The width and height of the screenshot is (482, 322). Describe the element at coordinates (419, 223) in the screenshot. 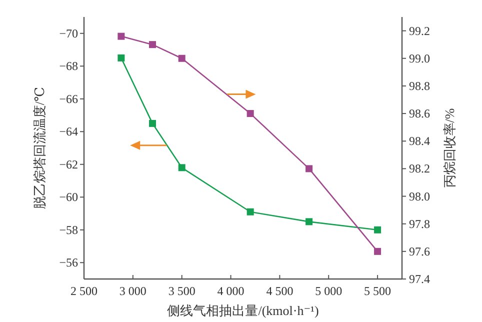

I see `y2-tick-label: 97.8` at that location.